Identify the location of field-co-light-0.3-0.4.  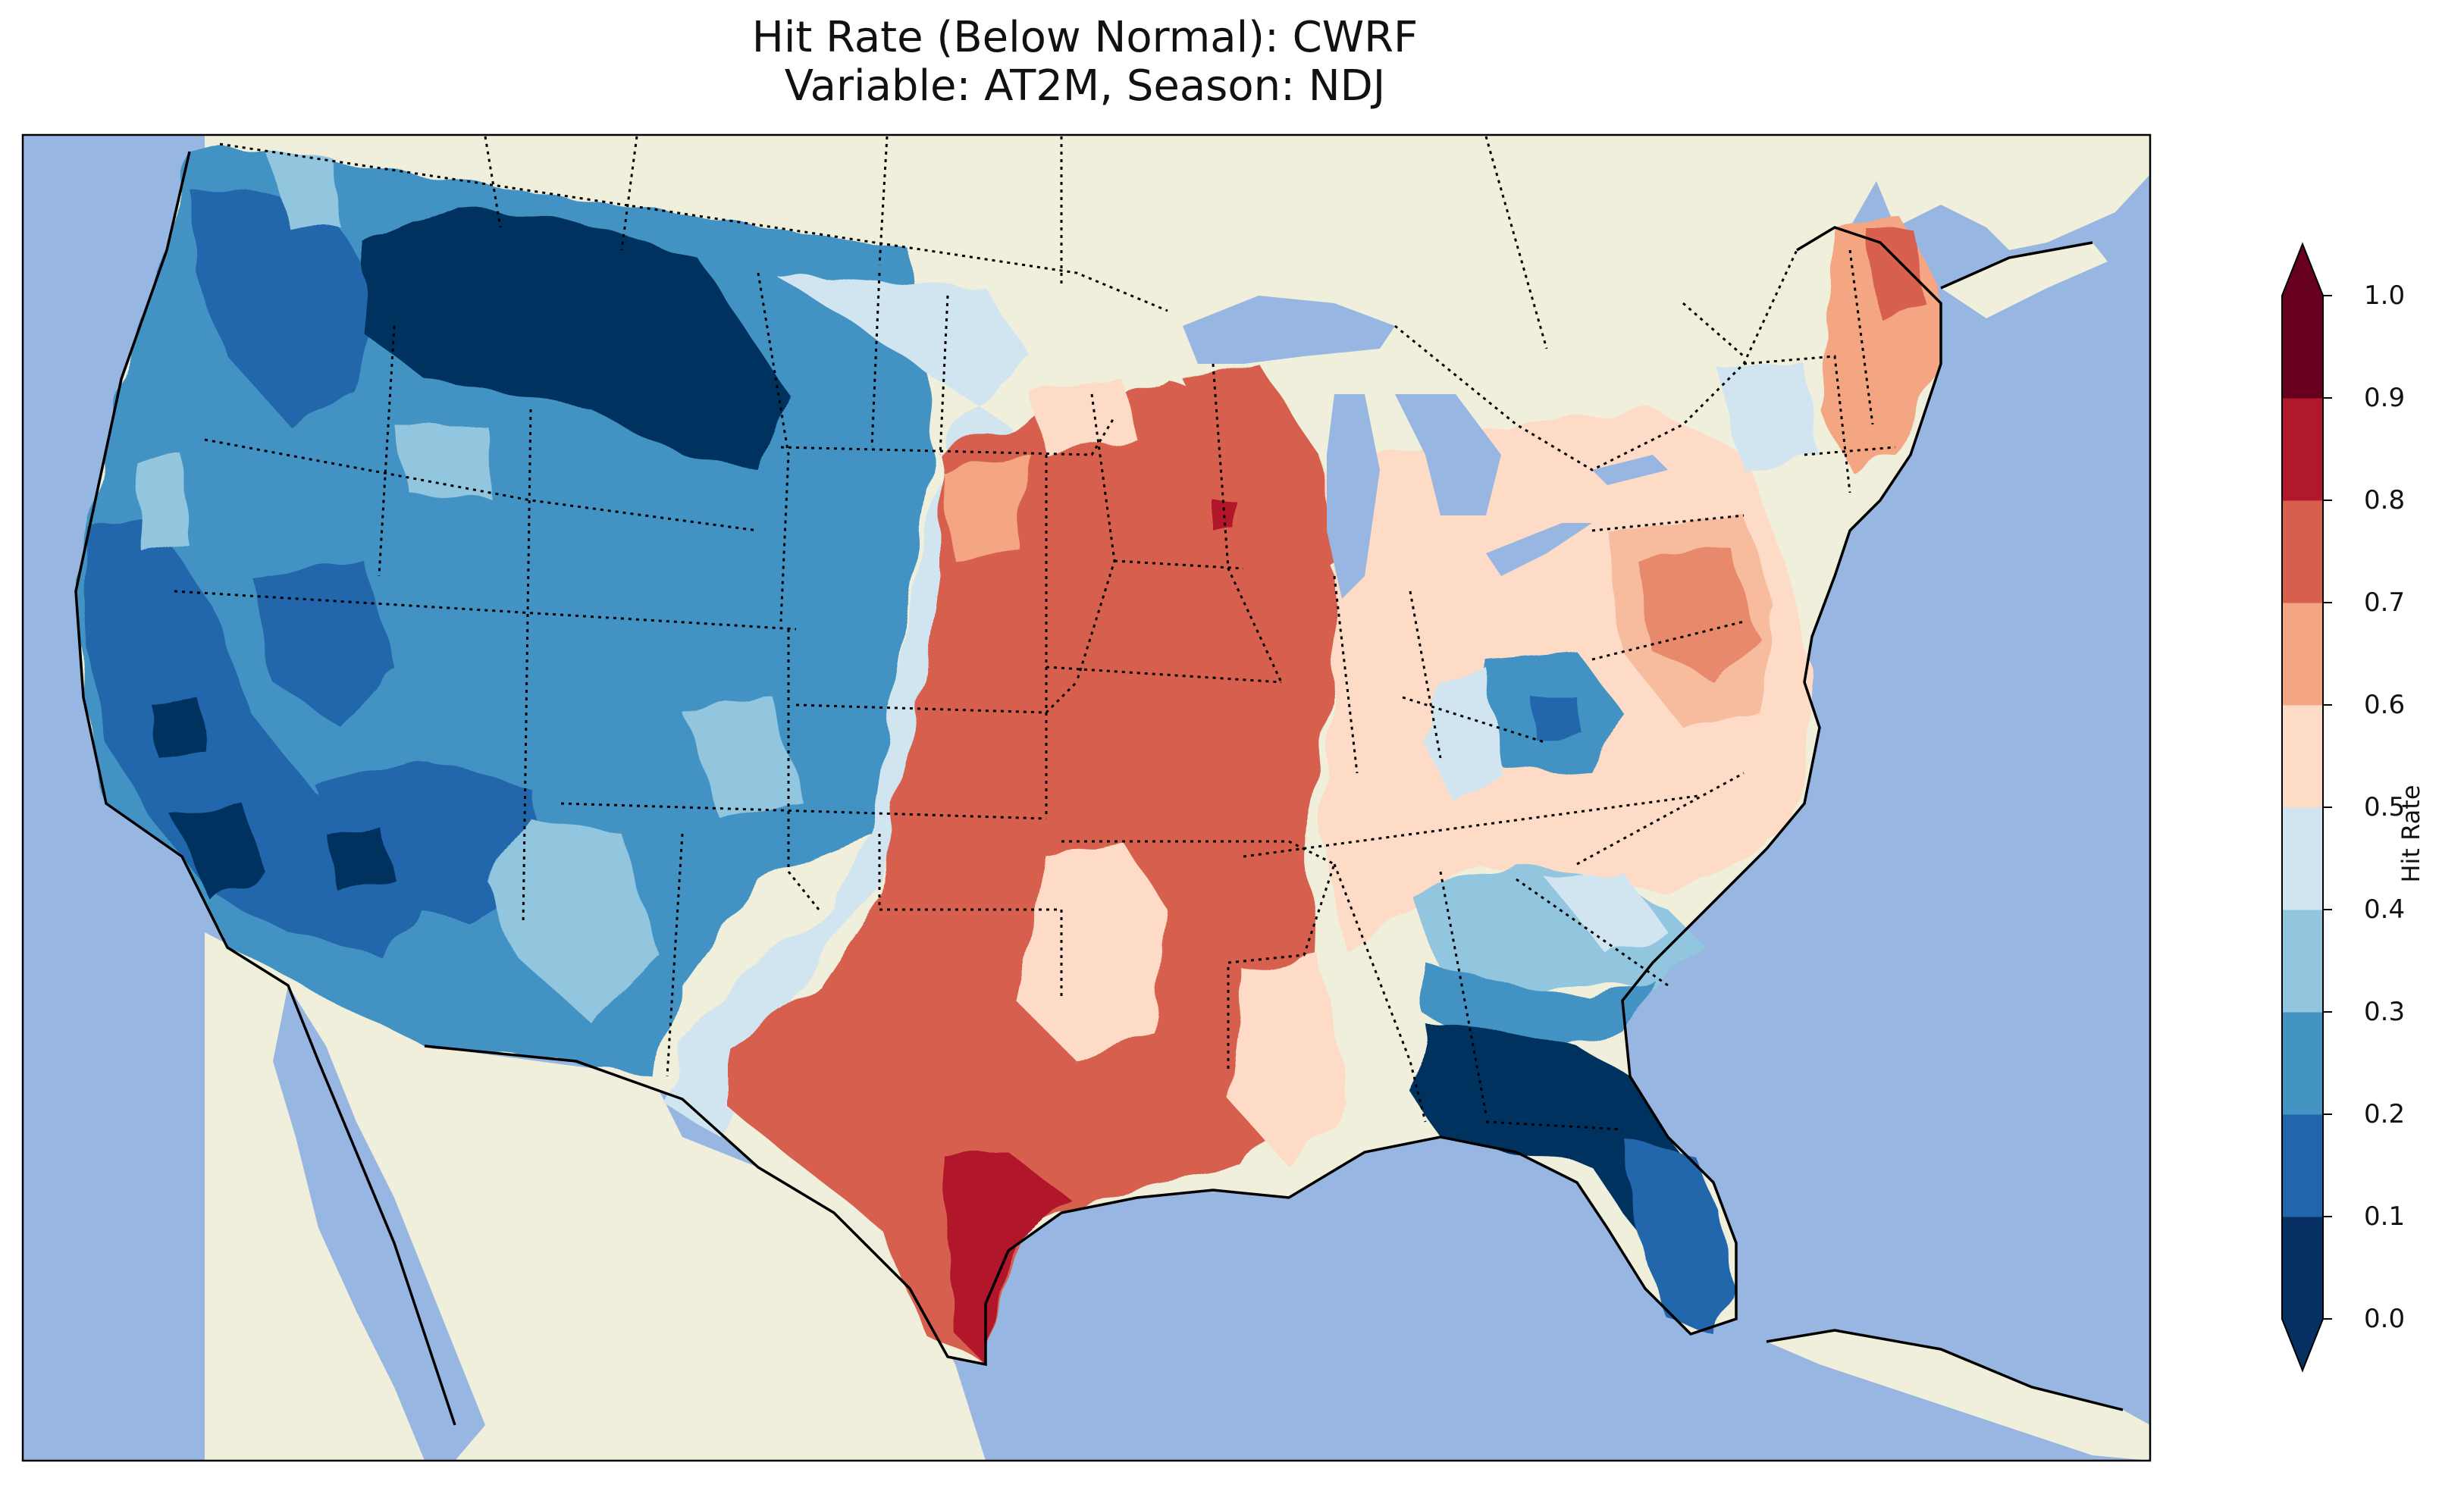
(743, 758).